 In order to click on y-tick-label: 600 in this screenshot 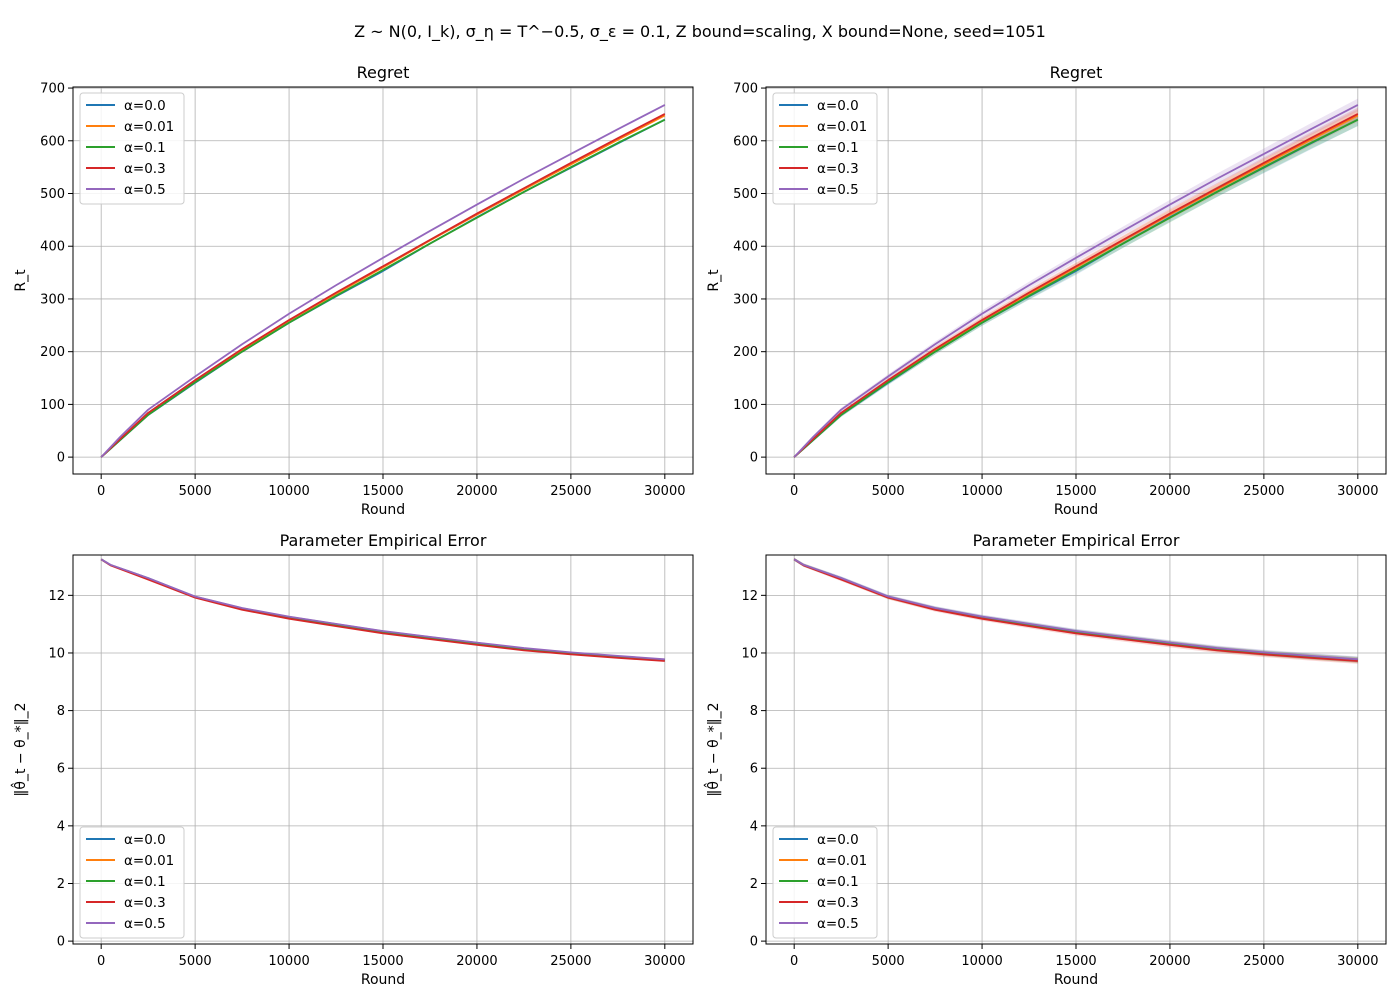, I will do `click(745, 141)`.